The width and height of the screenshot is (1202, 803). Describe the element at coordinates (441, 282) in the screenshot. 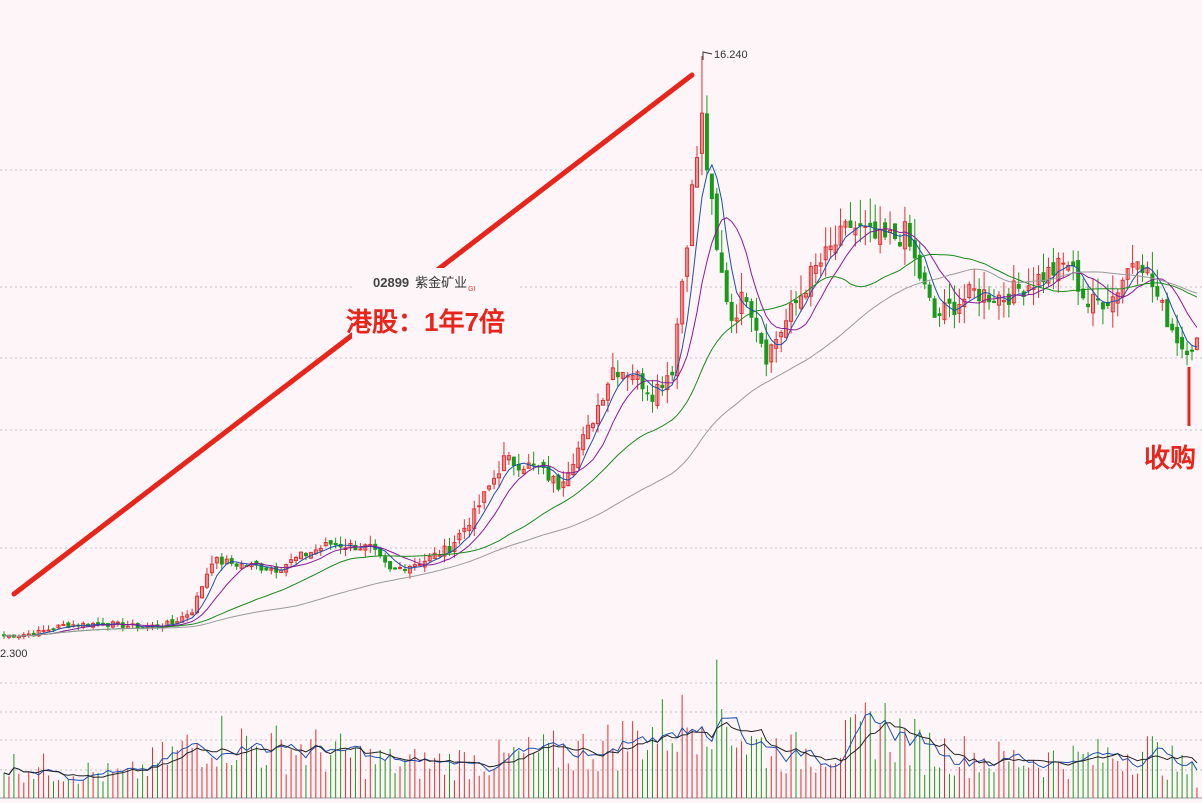

I see `stock-name: 紫金矿业` at that location.